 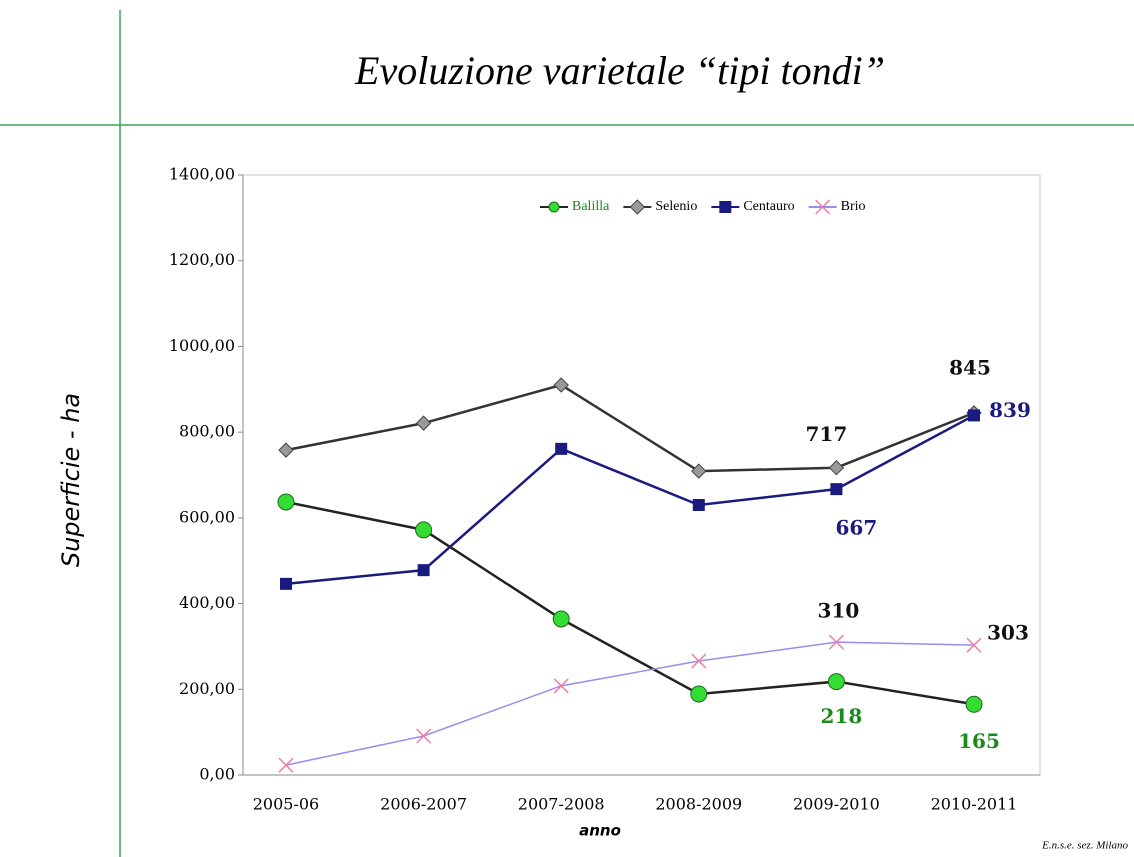 I want to click on y-tick-label: 0,00, so click(x=217, y=774).